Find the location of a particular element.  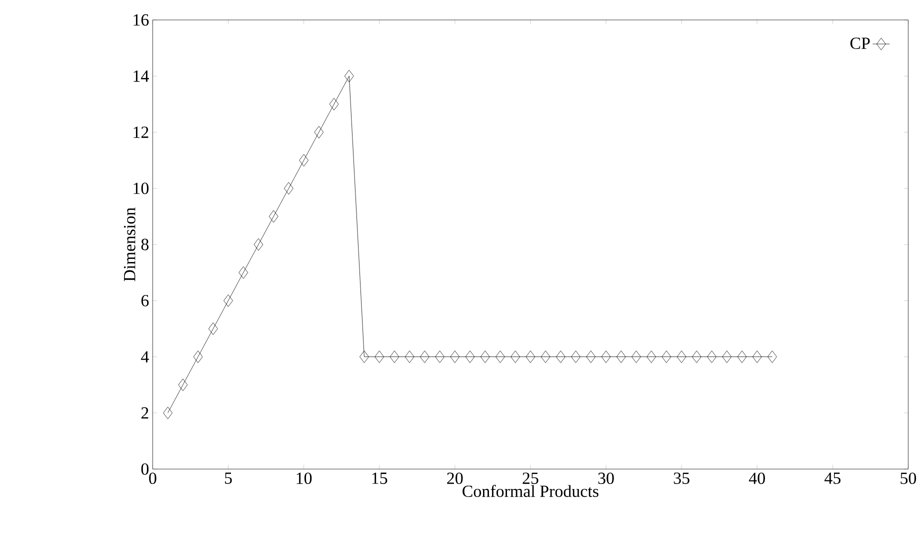

y-tick-label: 0 is located at coordinates (145, 469).